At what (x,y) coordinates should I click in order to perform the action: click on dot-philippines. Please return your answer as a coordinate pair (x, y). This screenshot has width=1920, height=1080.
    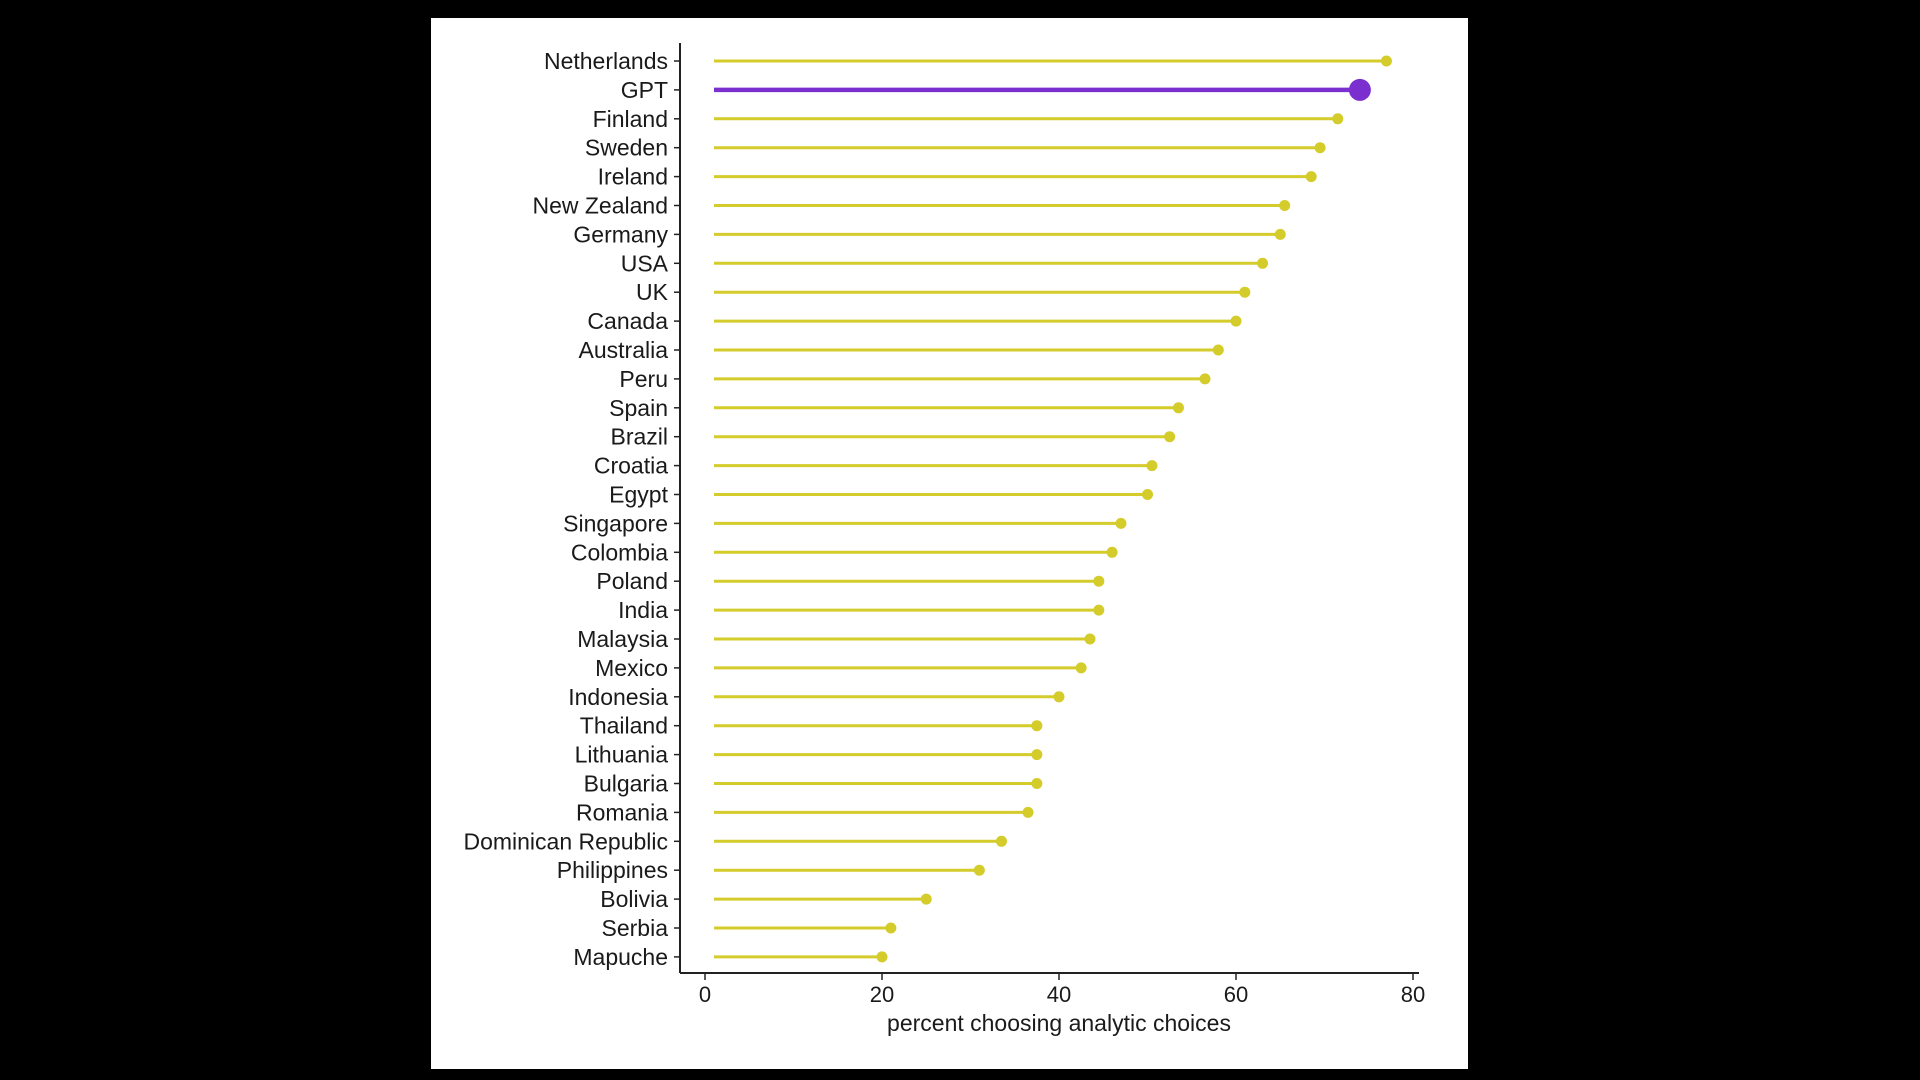
    Looking at the image, I should click on (979, 870).